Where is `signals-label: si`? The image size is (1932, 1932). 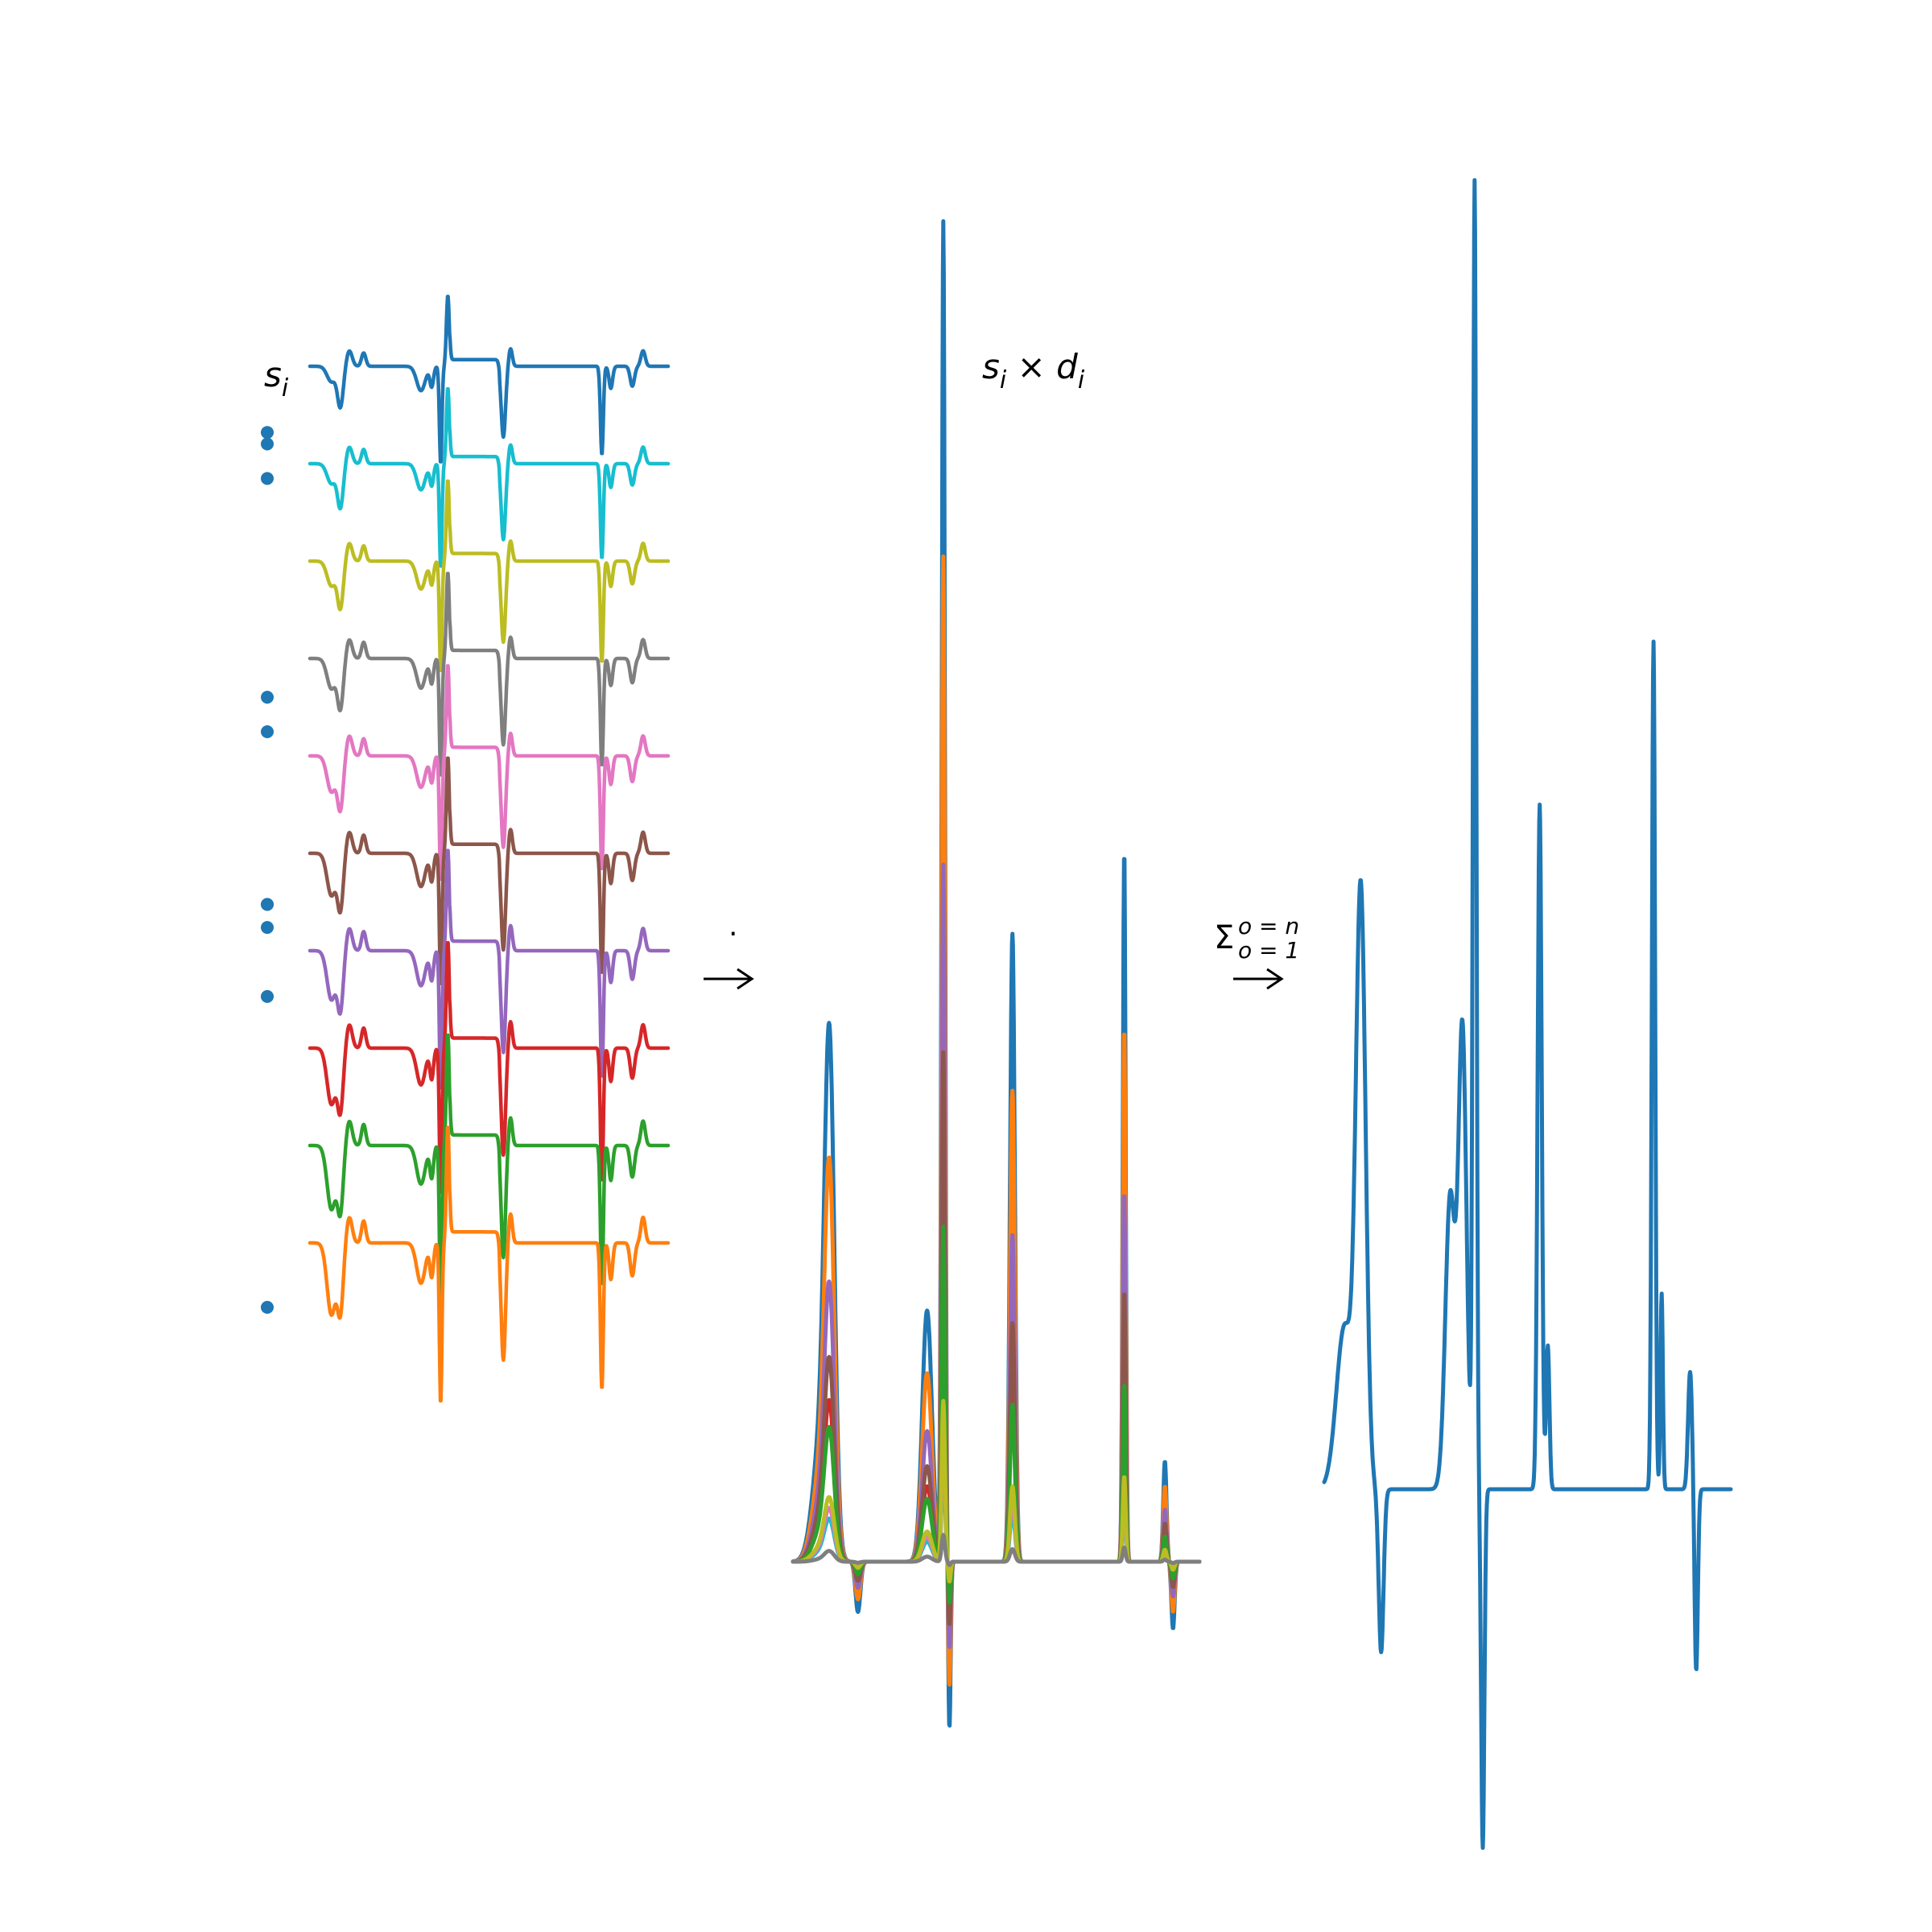
signals-label: si is located at coordinates (276, 378).